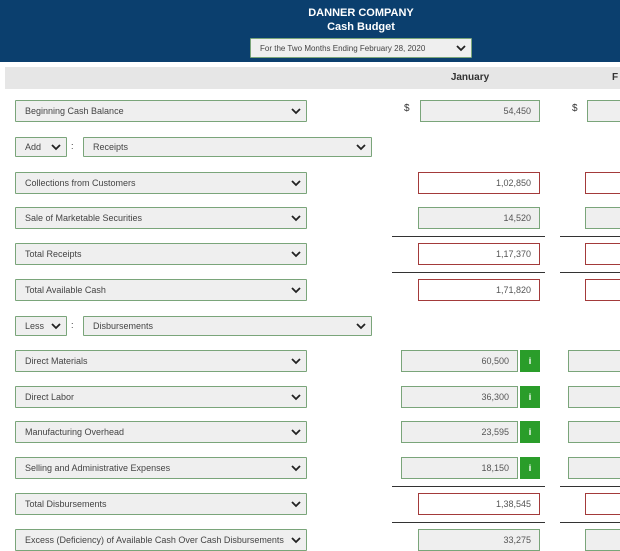  What do you see at coordinates (35, 326) in the screenshot?
I see `prefix-select-text: Less` at bounding box center [35, 326].